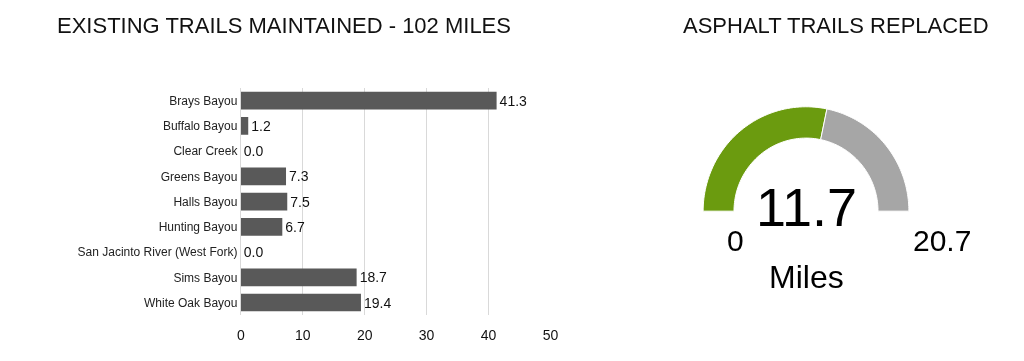 The width and height of the screenshot is (1024, 361). What do you see at coordinates (942, 240) in the screenshot?
I see `text: 20.7` at bounding box center [942, 240].